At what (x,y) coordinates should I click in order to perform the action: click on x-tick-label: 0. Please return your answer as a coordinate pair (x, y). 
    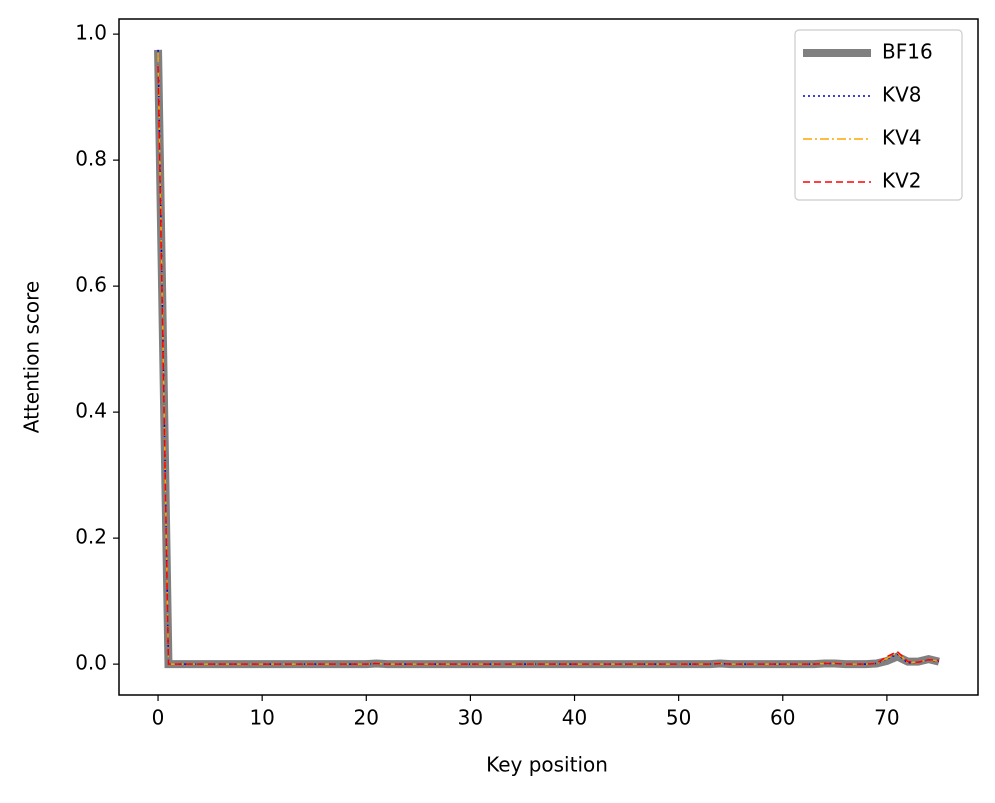
    Looking at the image, I should click on (158, 718).